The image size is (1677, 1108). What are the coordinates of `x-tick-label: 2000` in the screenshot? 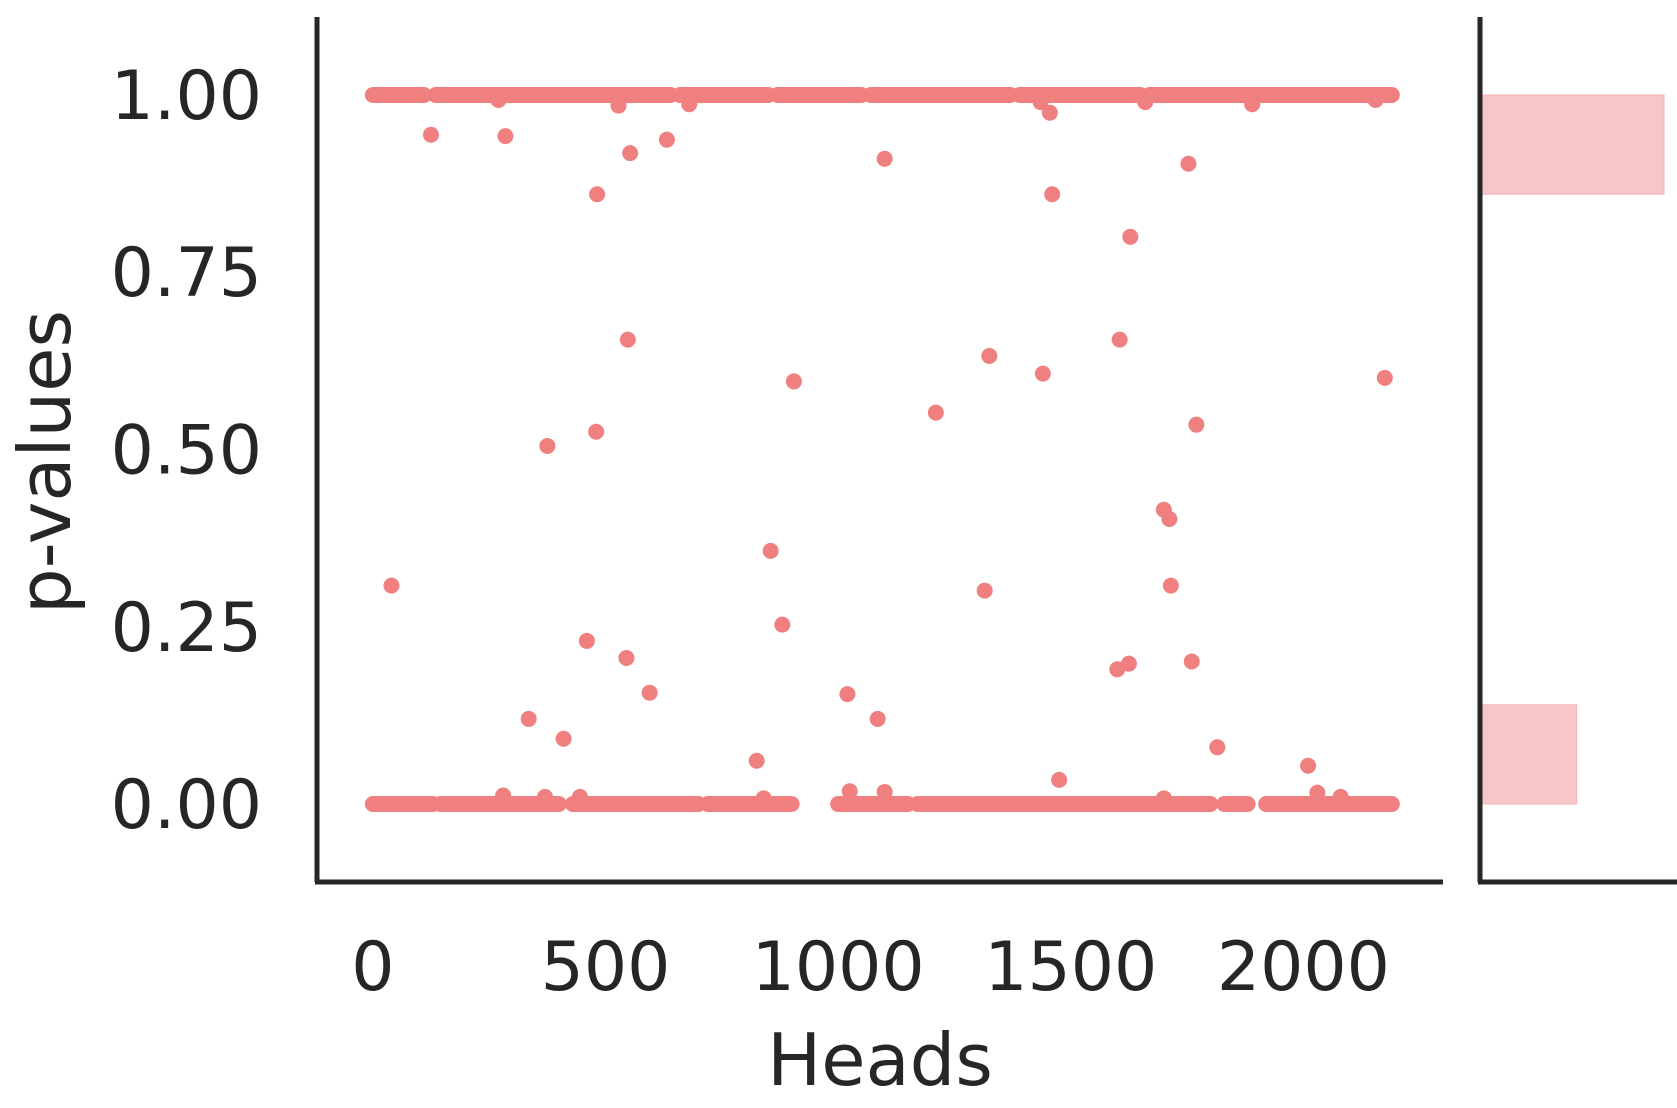 It's located at (1303, 967).